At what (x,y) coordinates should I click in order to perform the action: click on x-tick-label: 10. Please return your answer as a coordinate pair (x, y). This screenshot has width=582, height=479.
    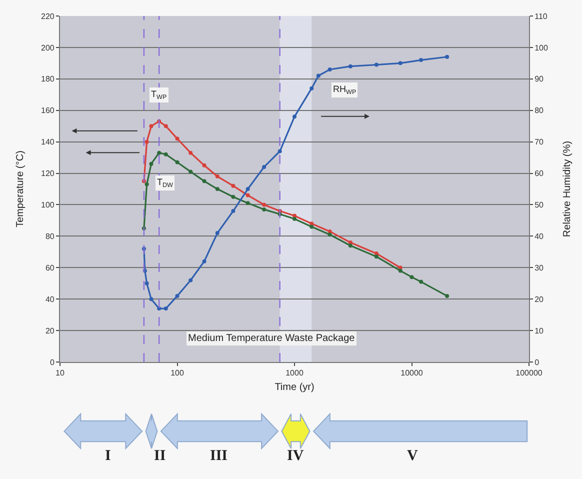
    Looking at the image, I should click on (60, 373).